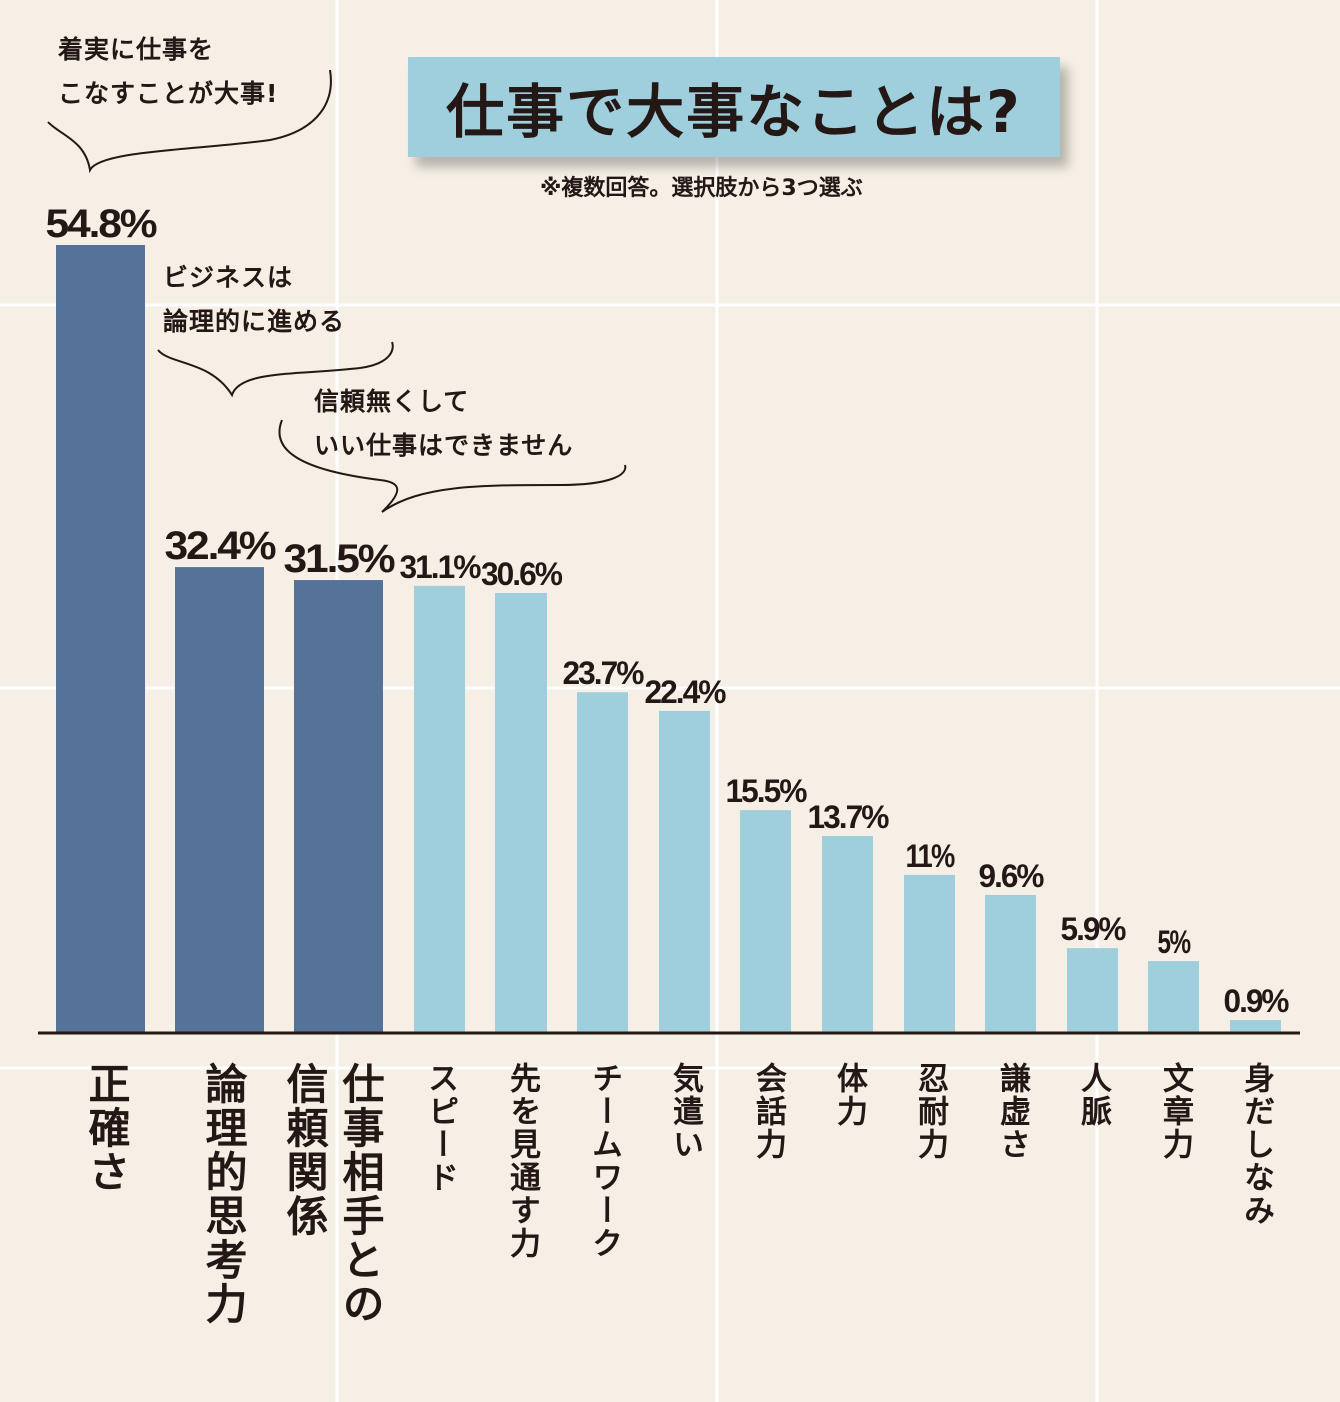  Describe the element at coordinates (1175, 1111) in the screenshot. I see `category-label: 文章力` at that location.